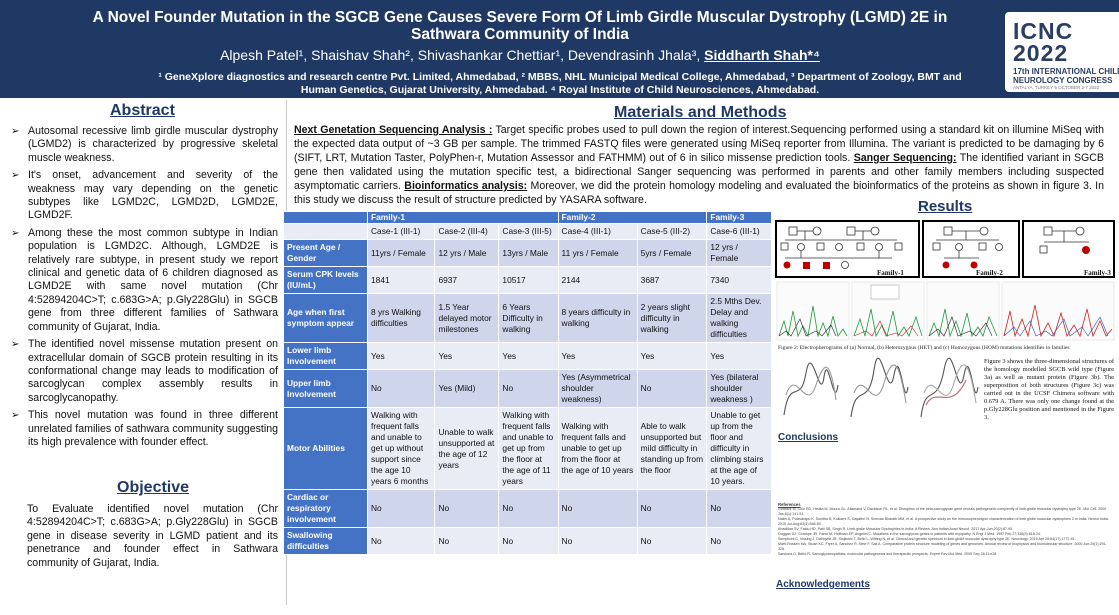  What do you see at coordinates (463, 217) in the screenshot?
I see `family-header: Family-1` at bounding box center [463, 217].